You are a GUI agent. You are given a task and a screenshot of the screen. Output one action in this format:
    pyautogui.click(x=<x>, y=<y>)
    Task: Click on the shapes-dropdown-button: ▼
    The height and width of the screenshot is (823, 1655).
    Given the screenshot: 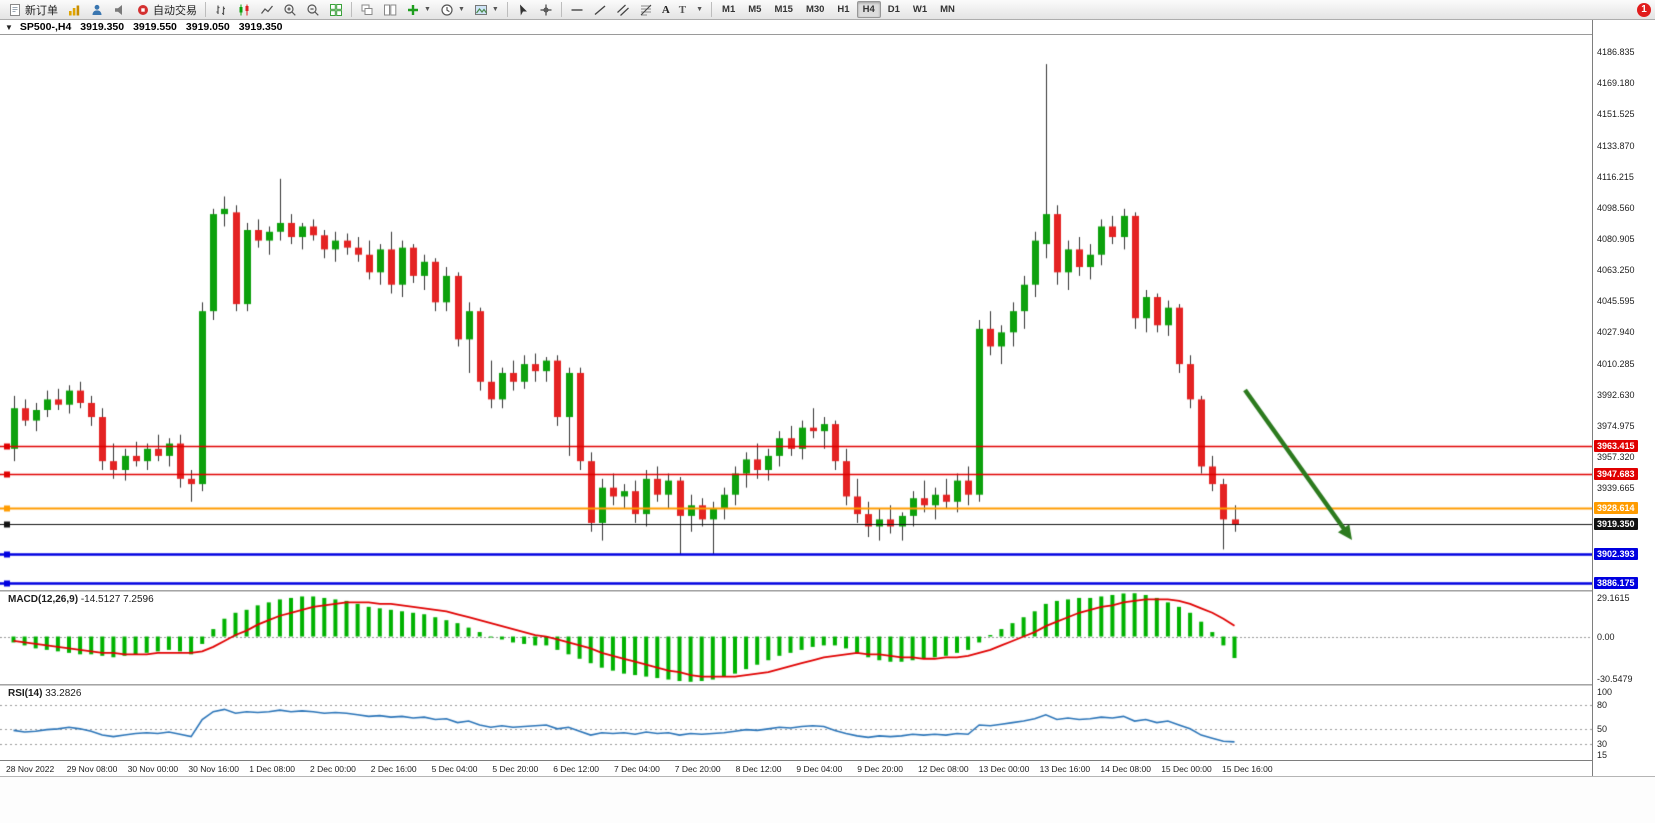 What is the action you would take?
    pyautogui.click(x=699, y=10)
    